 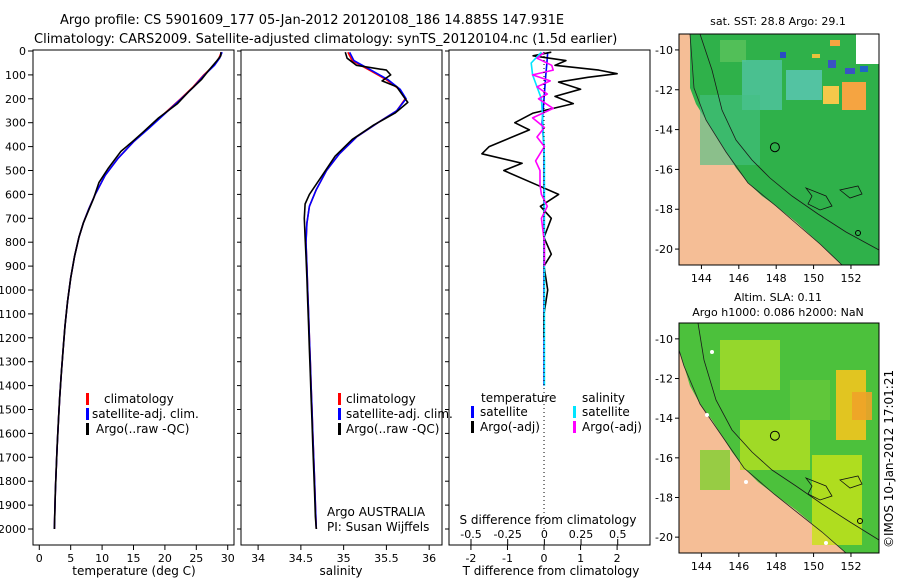 What do you see at coordinates (376, 512) in the screenshot?
I see `argo-program-label: Argo AUSTRALIA` at bounding box center [376, 512].